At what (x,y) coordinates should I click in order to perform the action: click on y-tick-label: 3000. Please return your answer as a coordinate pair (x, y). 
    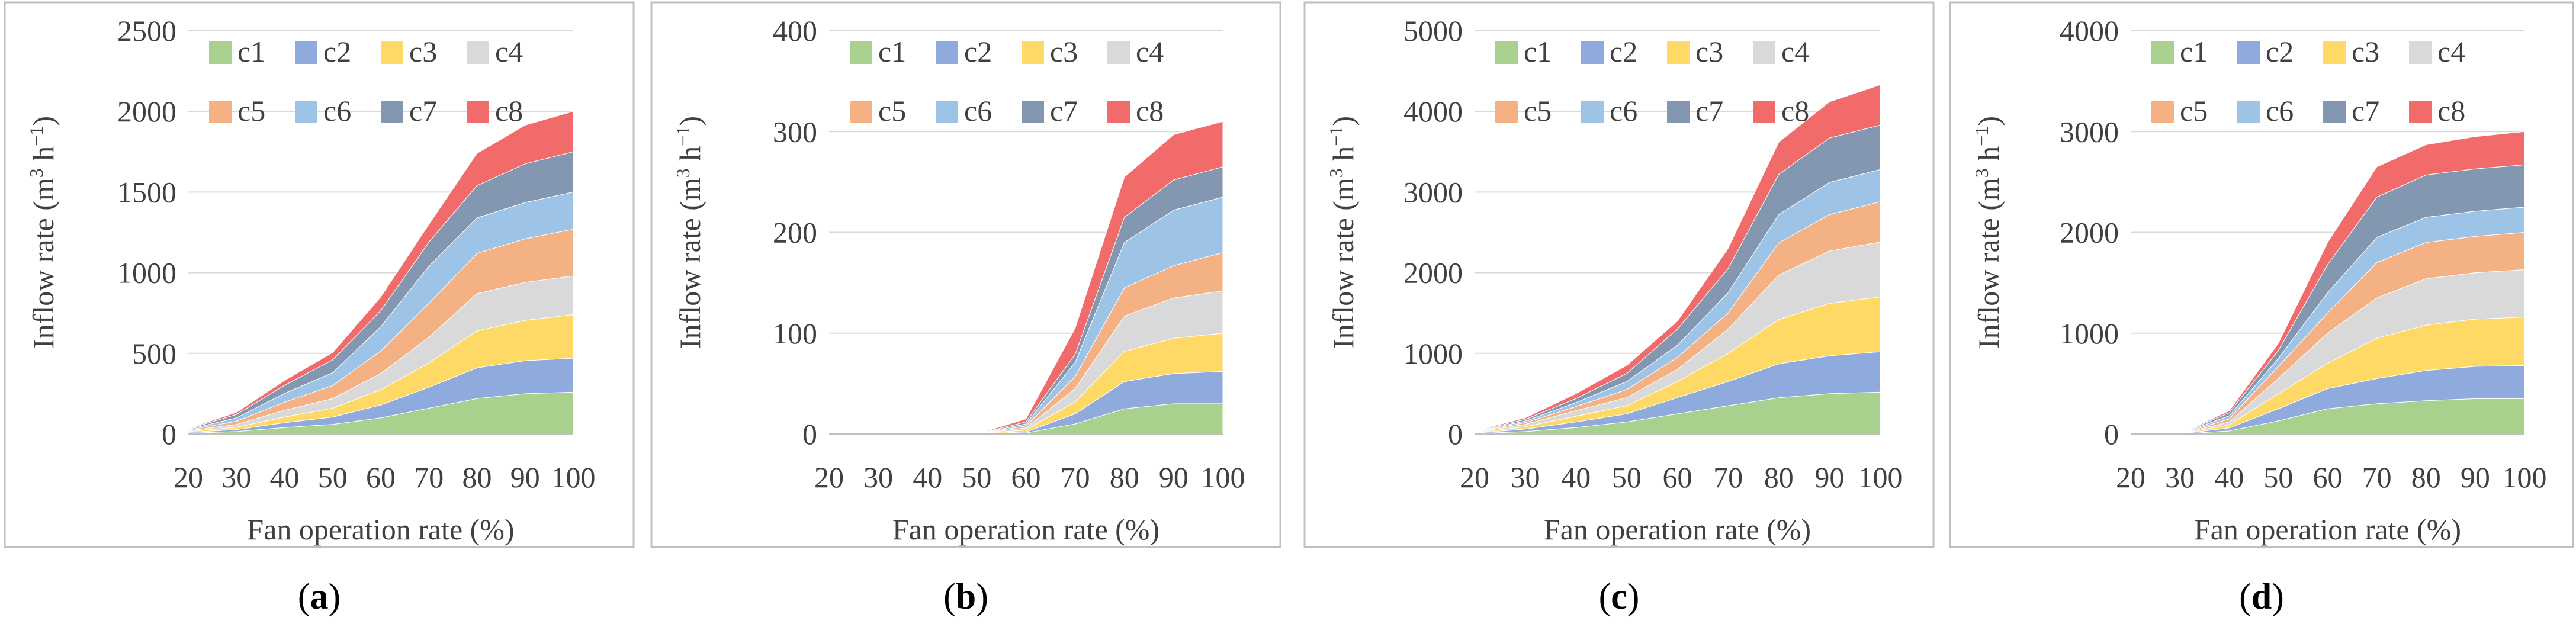
    Looking at the image, I should click on (2089, 131).